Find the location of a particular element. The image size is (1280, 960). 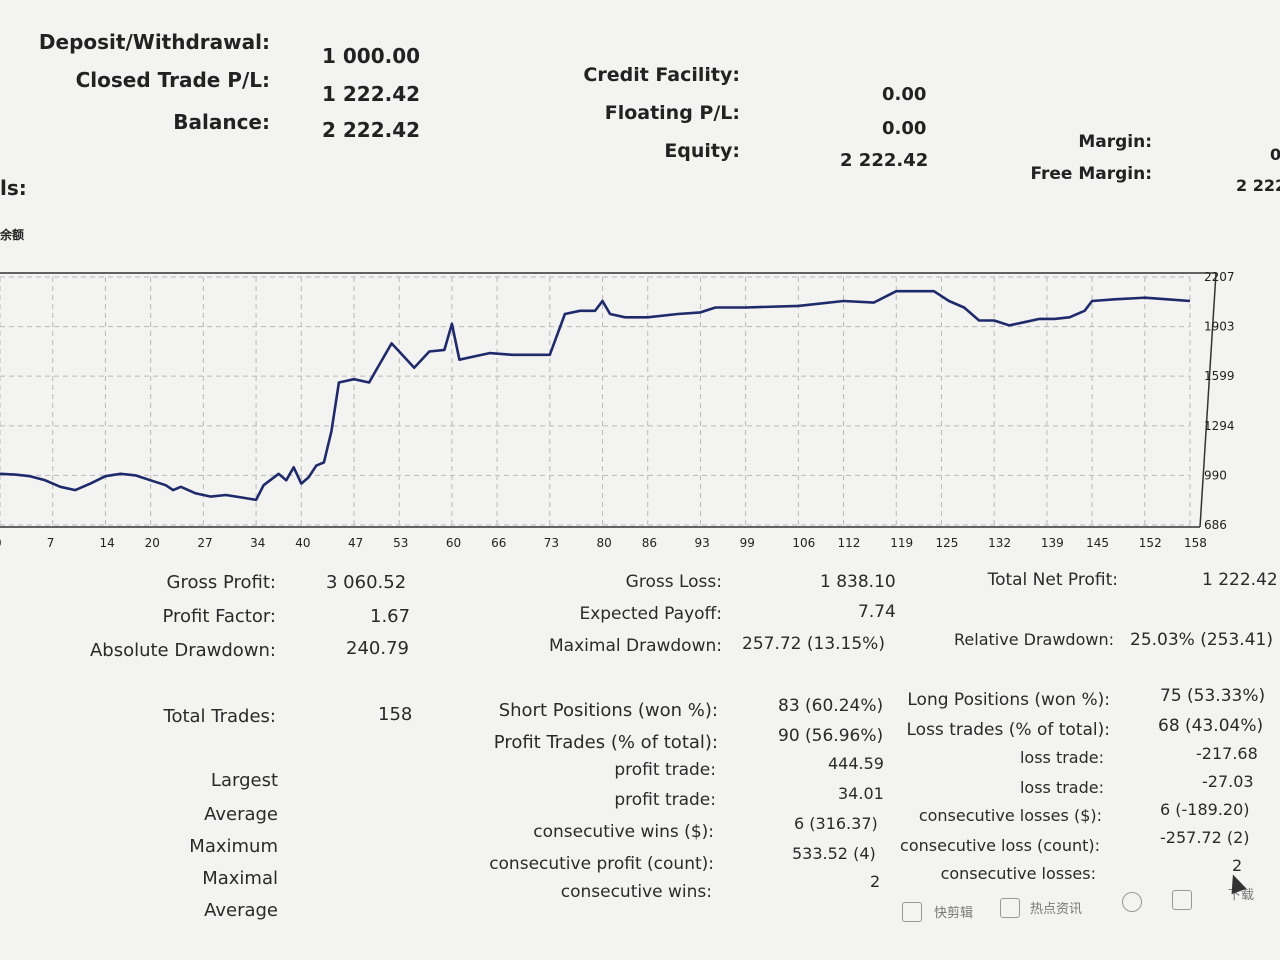

x-tick-label: 0 is located at coordinates (1, 543).